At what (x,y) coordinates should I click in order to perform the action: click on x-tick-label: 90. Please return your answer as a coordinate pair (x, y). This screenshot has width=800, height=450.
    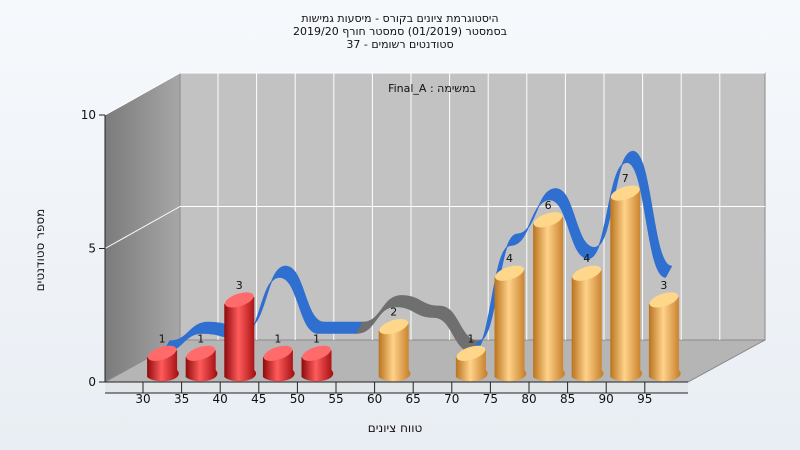
    Looking at the image, I should click on (606, 399).